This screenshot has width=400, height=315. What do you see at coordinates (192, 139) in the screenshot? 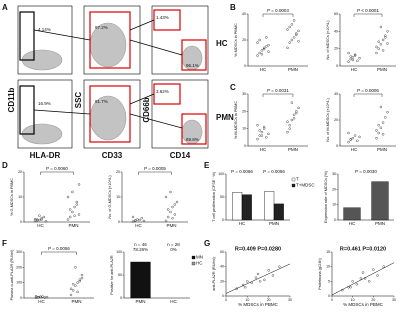
I see `gate-percent: 89.8%` at bounding box center [192, 139].